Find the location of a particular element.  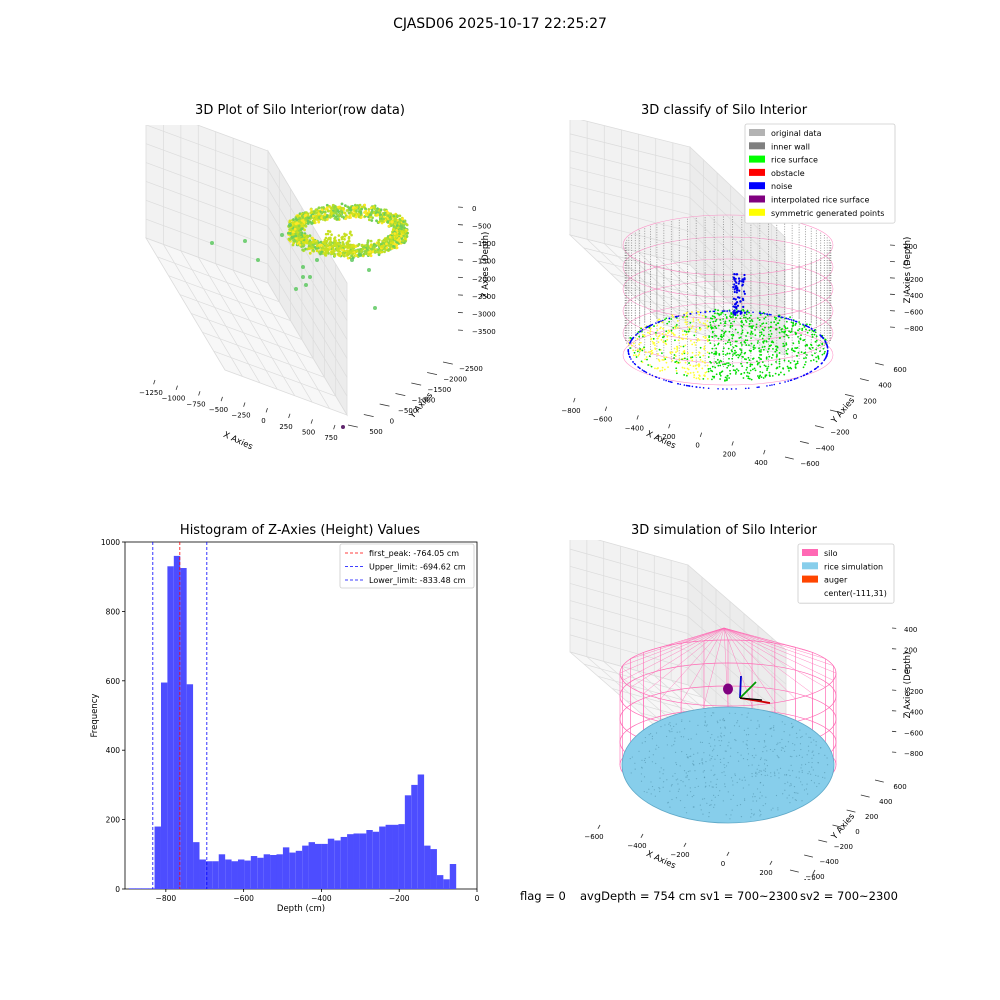

legend-swatch is located at coordinates (757, 199).